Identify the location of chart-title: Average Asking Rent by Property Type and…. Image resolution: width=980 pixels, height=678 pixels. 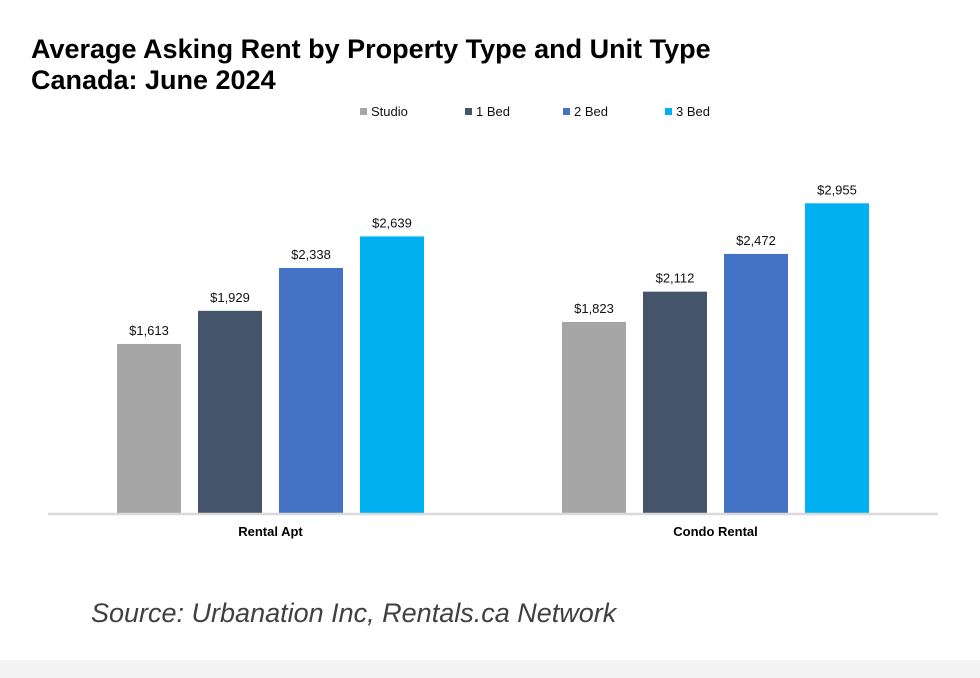
(371, 65).